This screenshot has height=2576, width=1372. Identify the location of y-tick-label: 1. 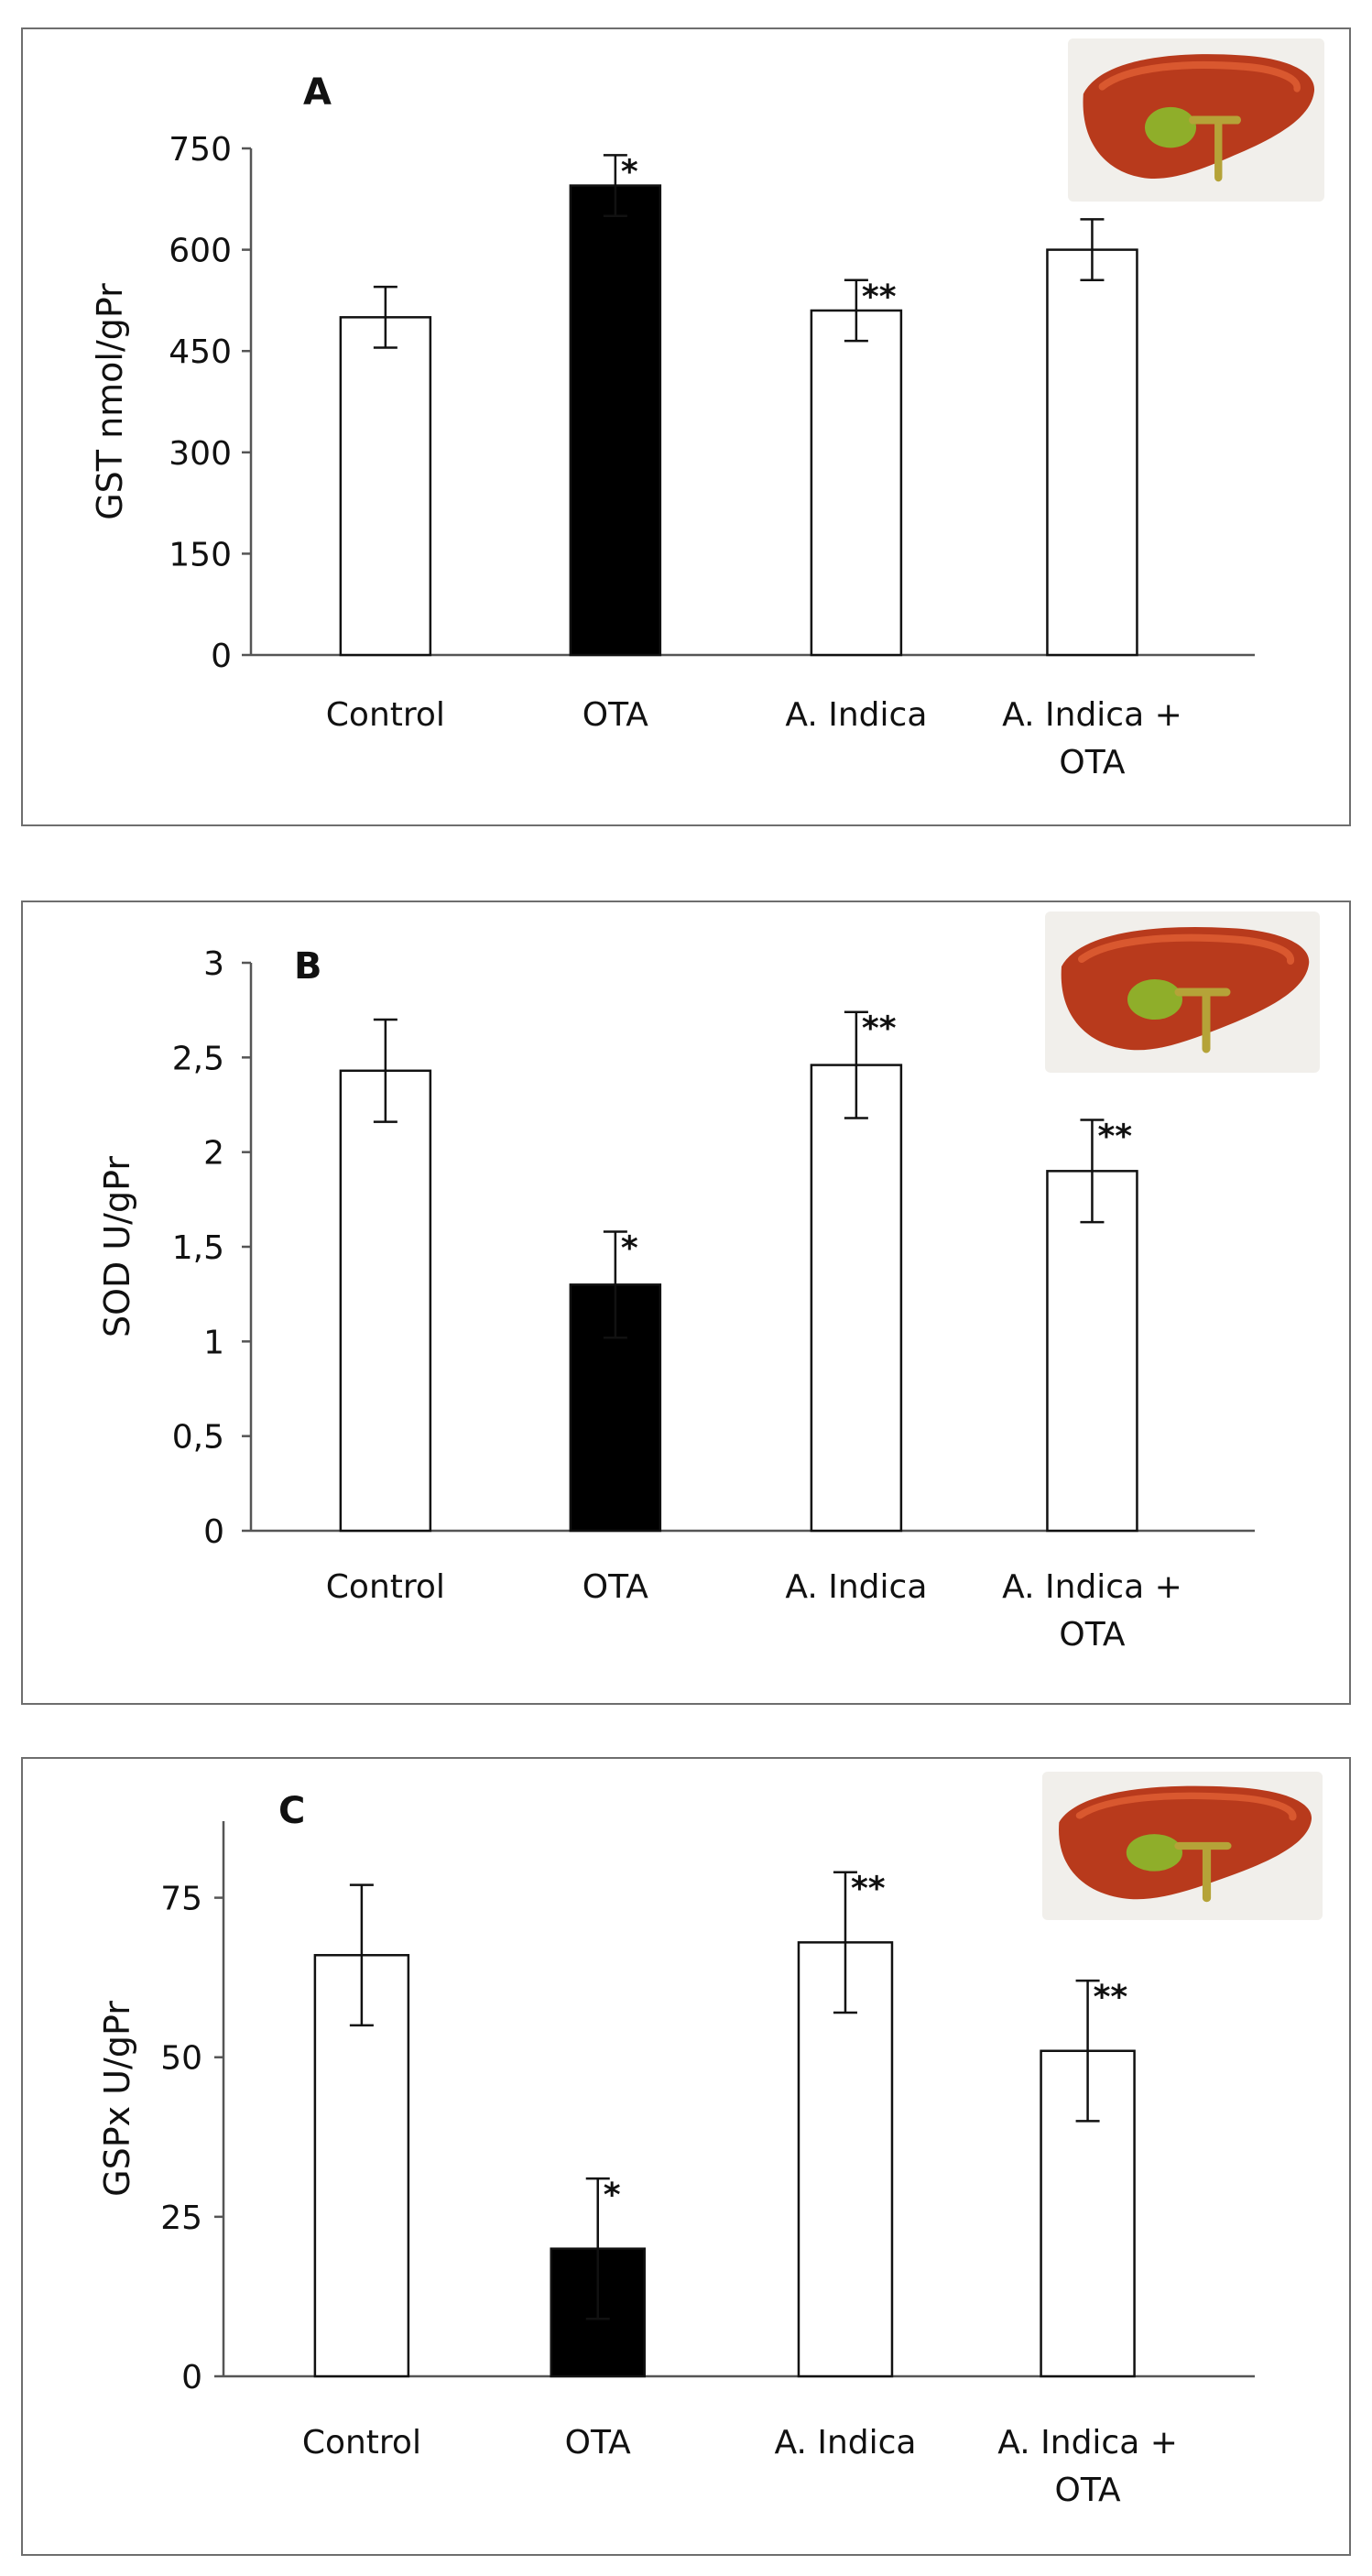
(213, 1343).